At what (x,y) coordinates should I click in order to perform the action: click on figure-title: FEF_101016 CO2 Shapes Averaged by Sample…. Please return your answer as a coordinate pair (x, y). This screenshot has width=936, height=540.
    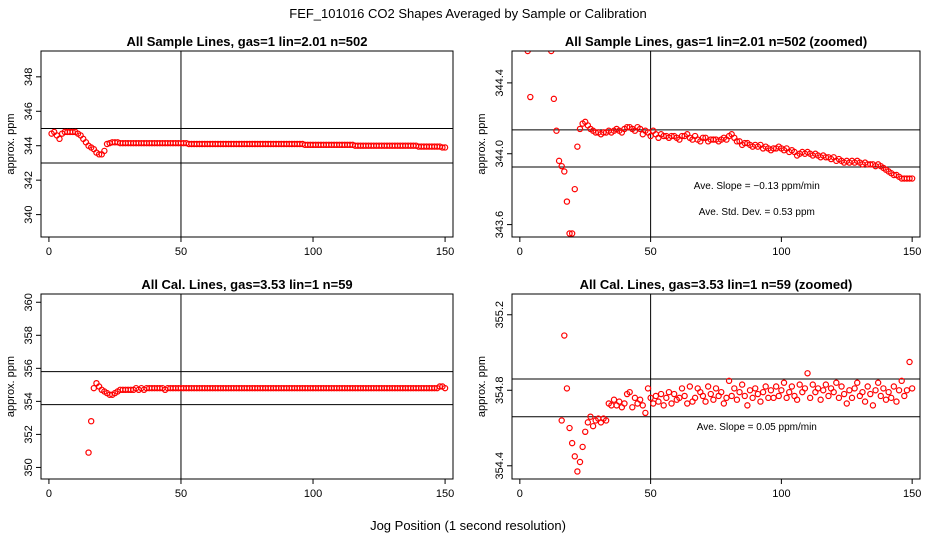
    Looking at the image, I should click on (467, 13).